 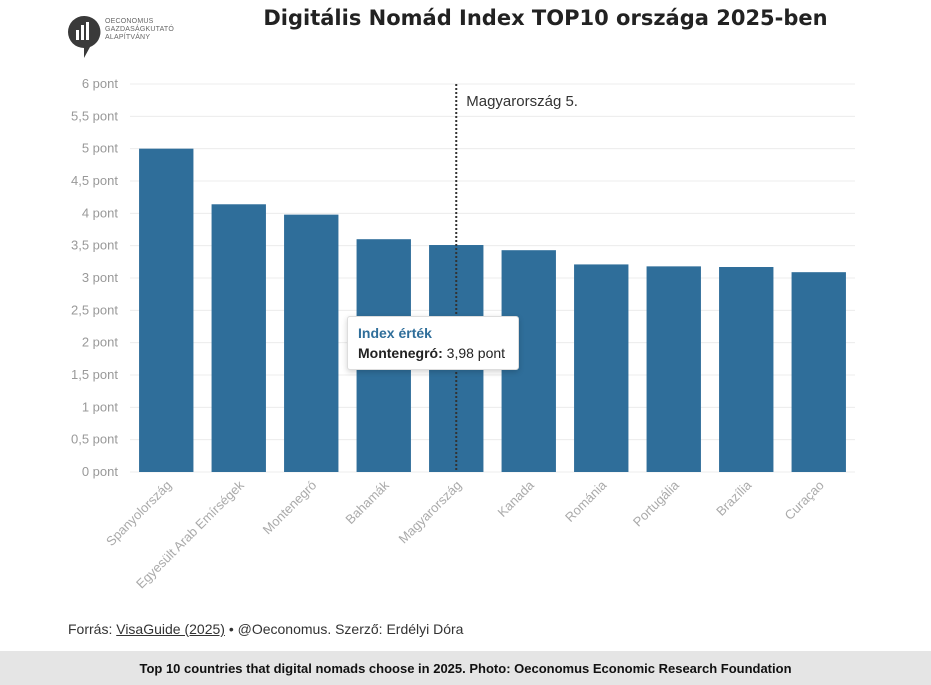 I want to click on y-tick-label: 6 pont, so click(x=100, y=83).